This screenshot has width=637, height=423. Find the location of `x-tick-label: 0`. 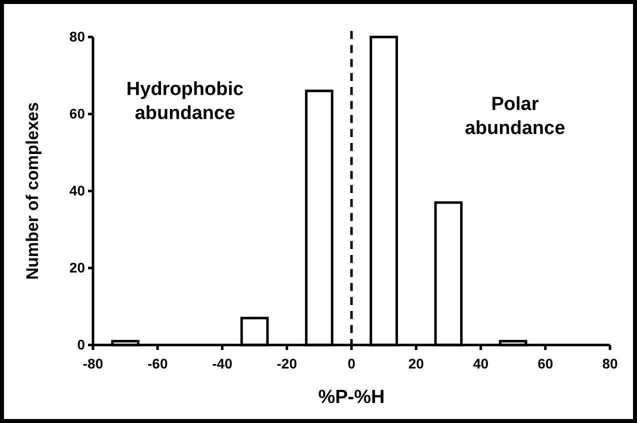

x-tick-label: 0 is located at coordinates (352, 363).